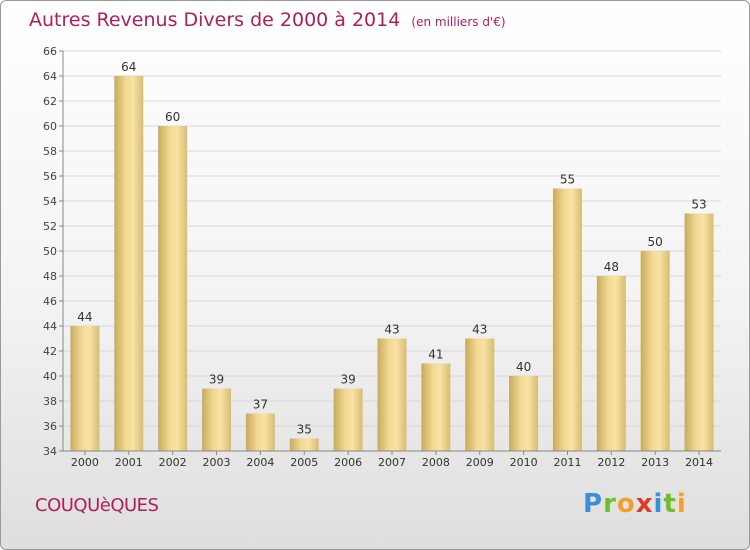 The image size is (750, 550). I want to click on y-tick-label: 50, so click(50, 251).